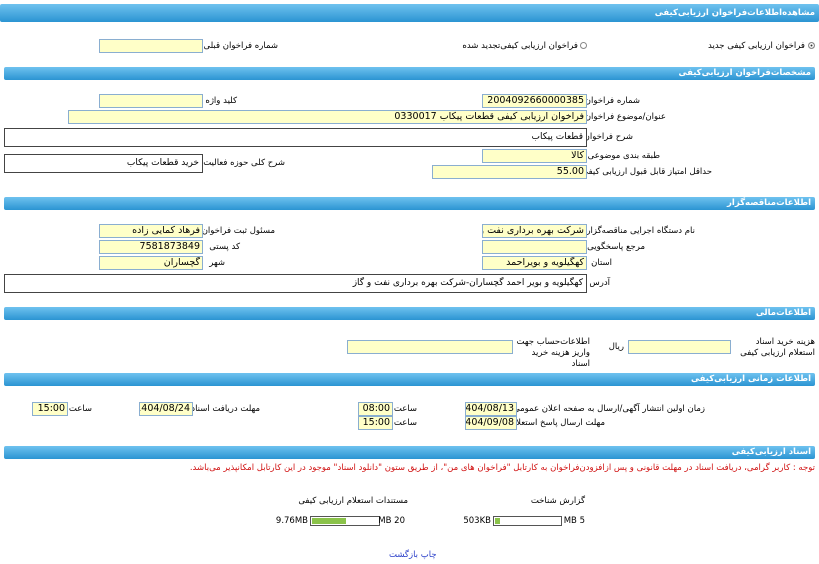 Image resolution: width=819 pixels, height=564 pixels. I want to click on input: 7581873849, so click(151, 247).